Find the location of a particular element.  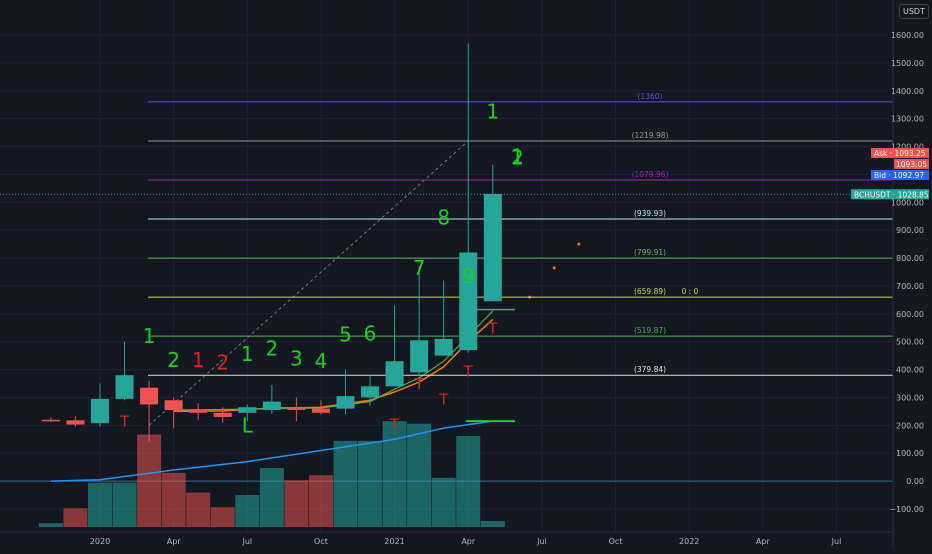

fib-level-label: (519.87) is located at coordinates (650, 330).